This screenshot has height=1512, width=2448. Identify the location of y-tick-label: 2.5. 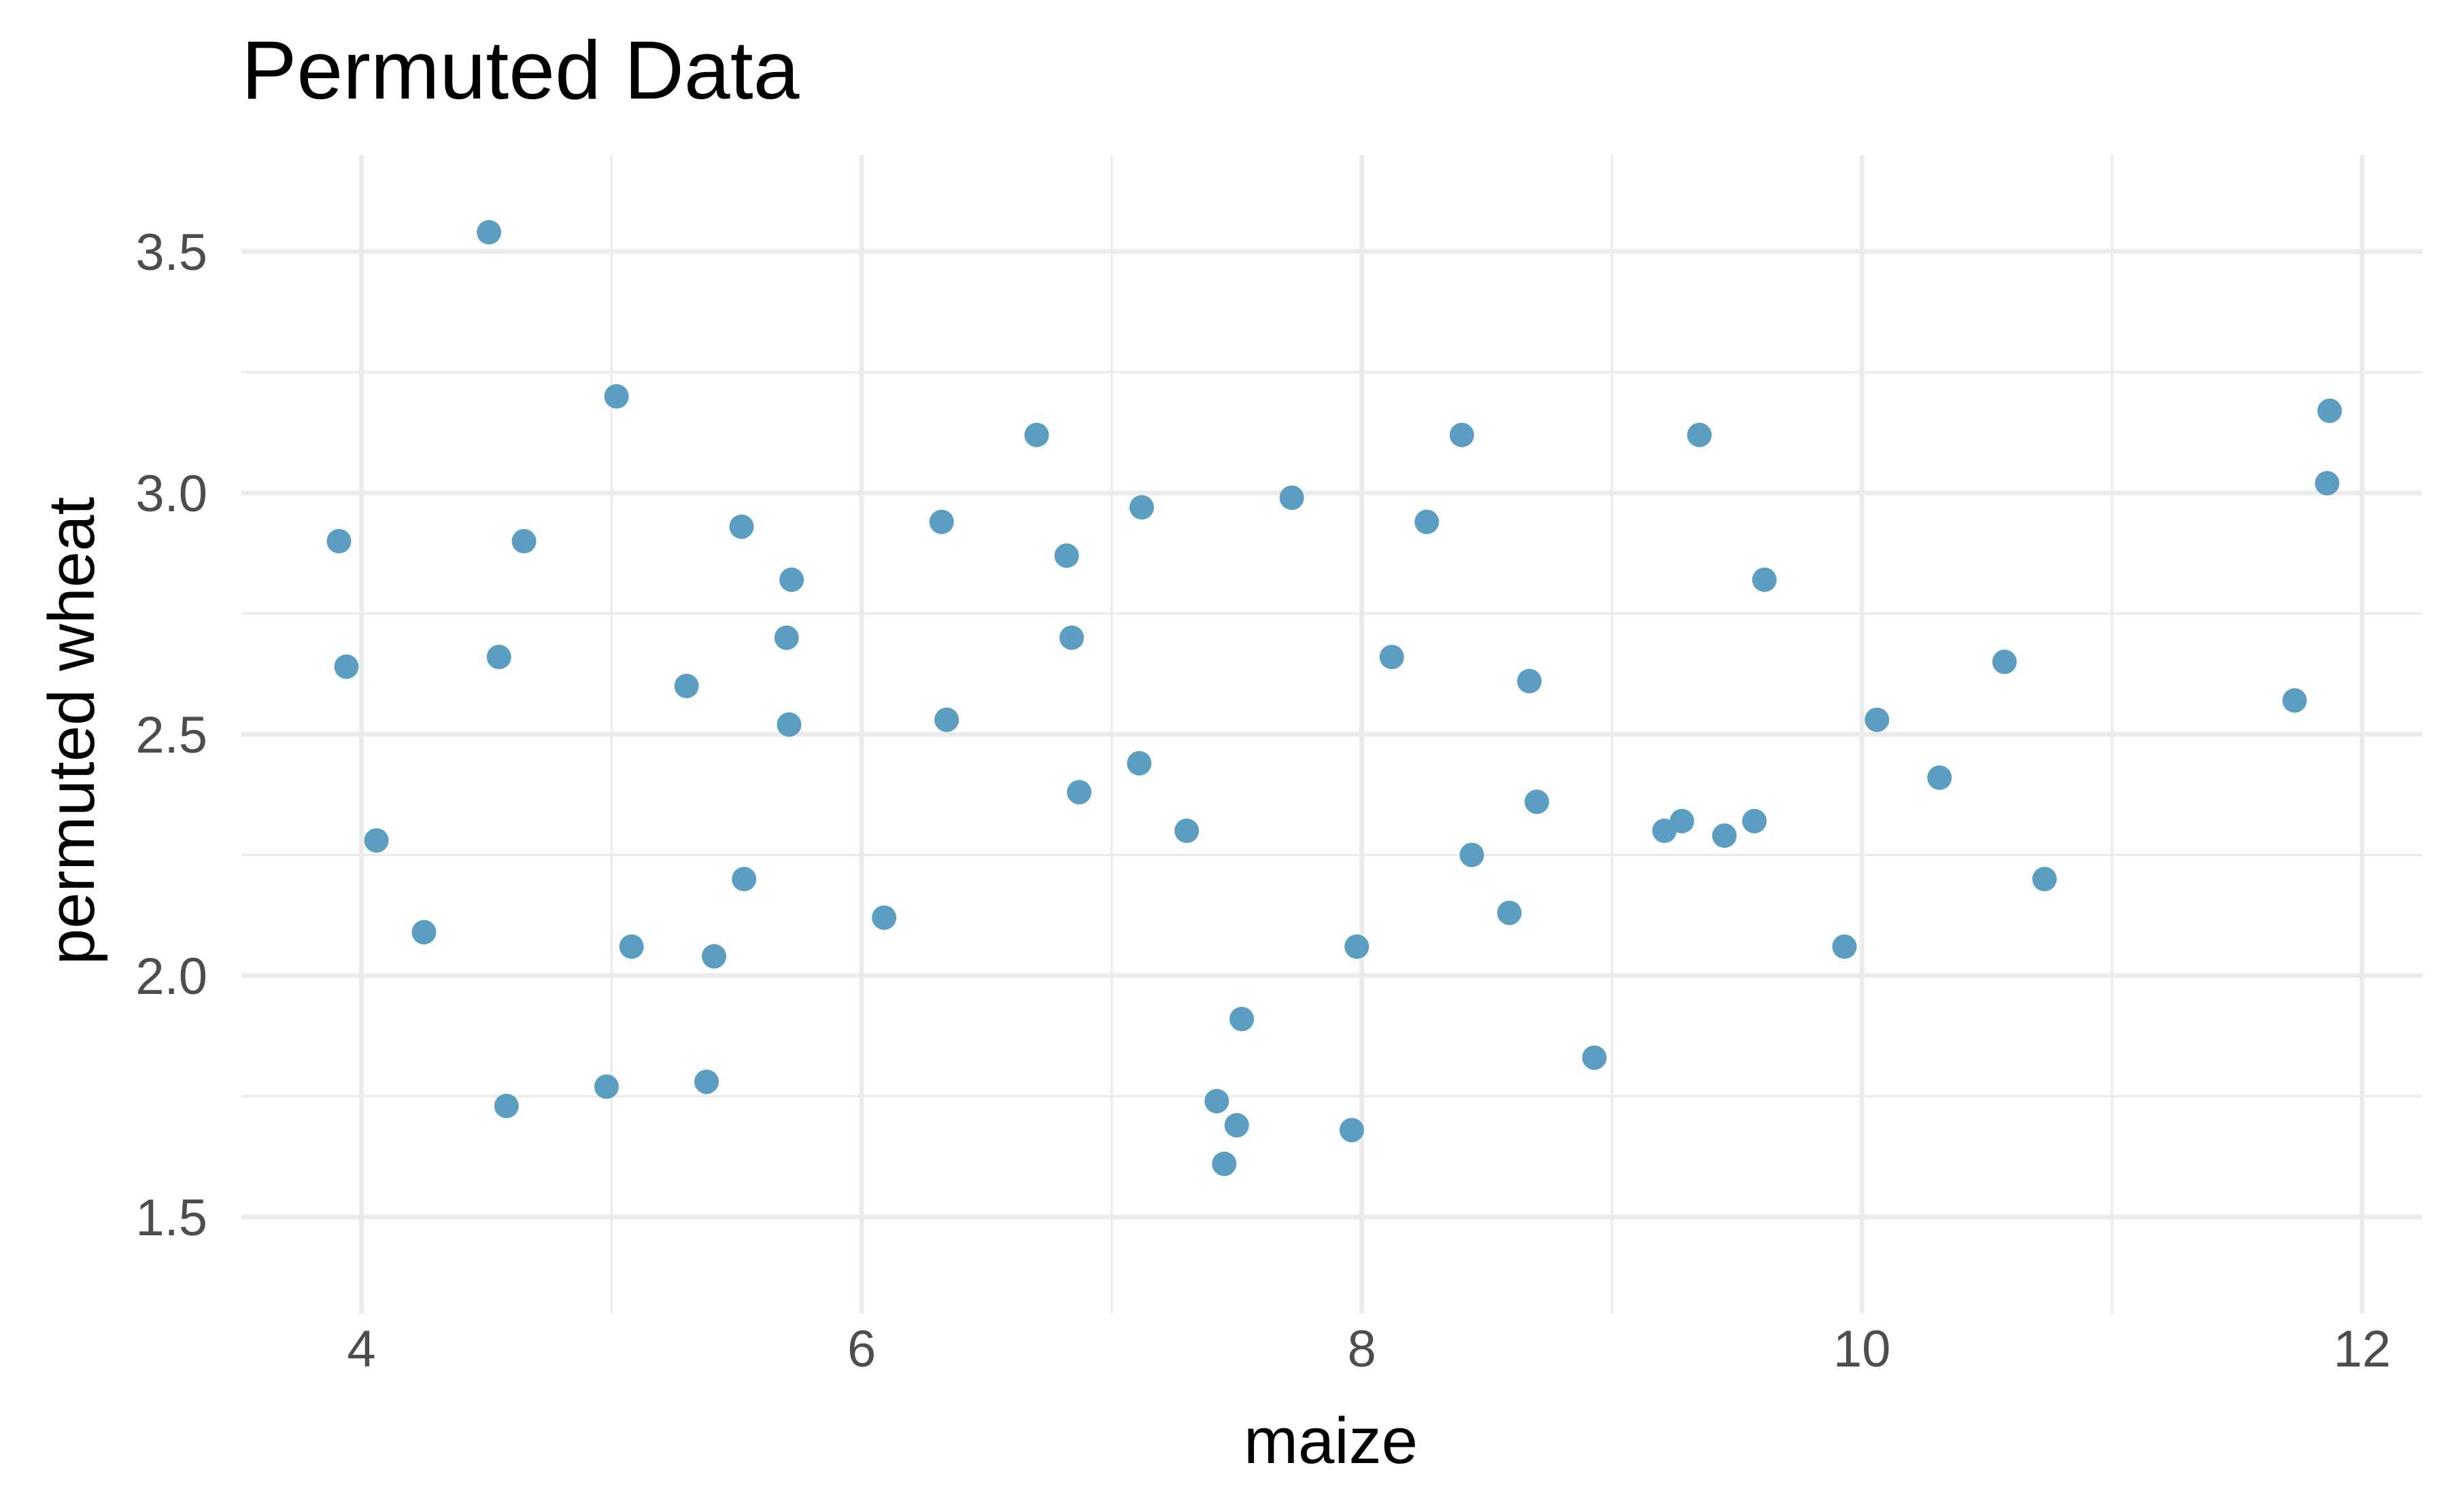
(171, 735).